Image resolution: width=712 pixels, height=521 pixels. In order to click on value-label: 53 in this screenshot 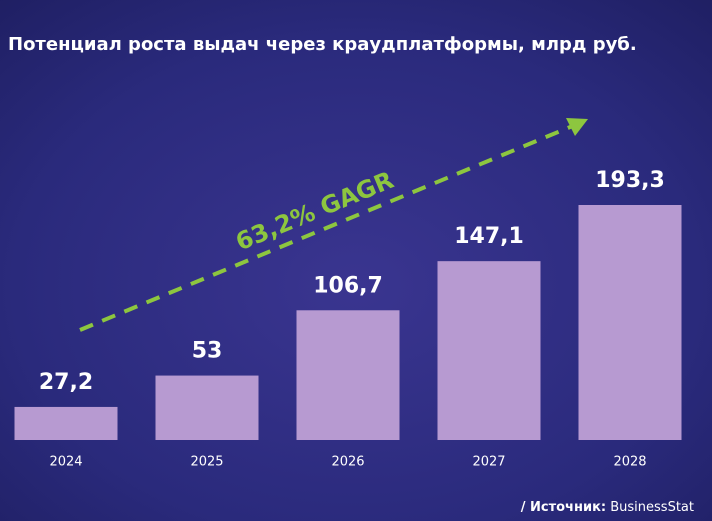, I will do `click(207, 351)`.